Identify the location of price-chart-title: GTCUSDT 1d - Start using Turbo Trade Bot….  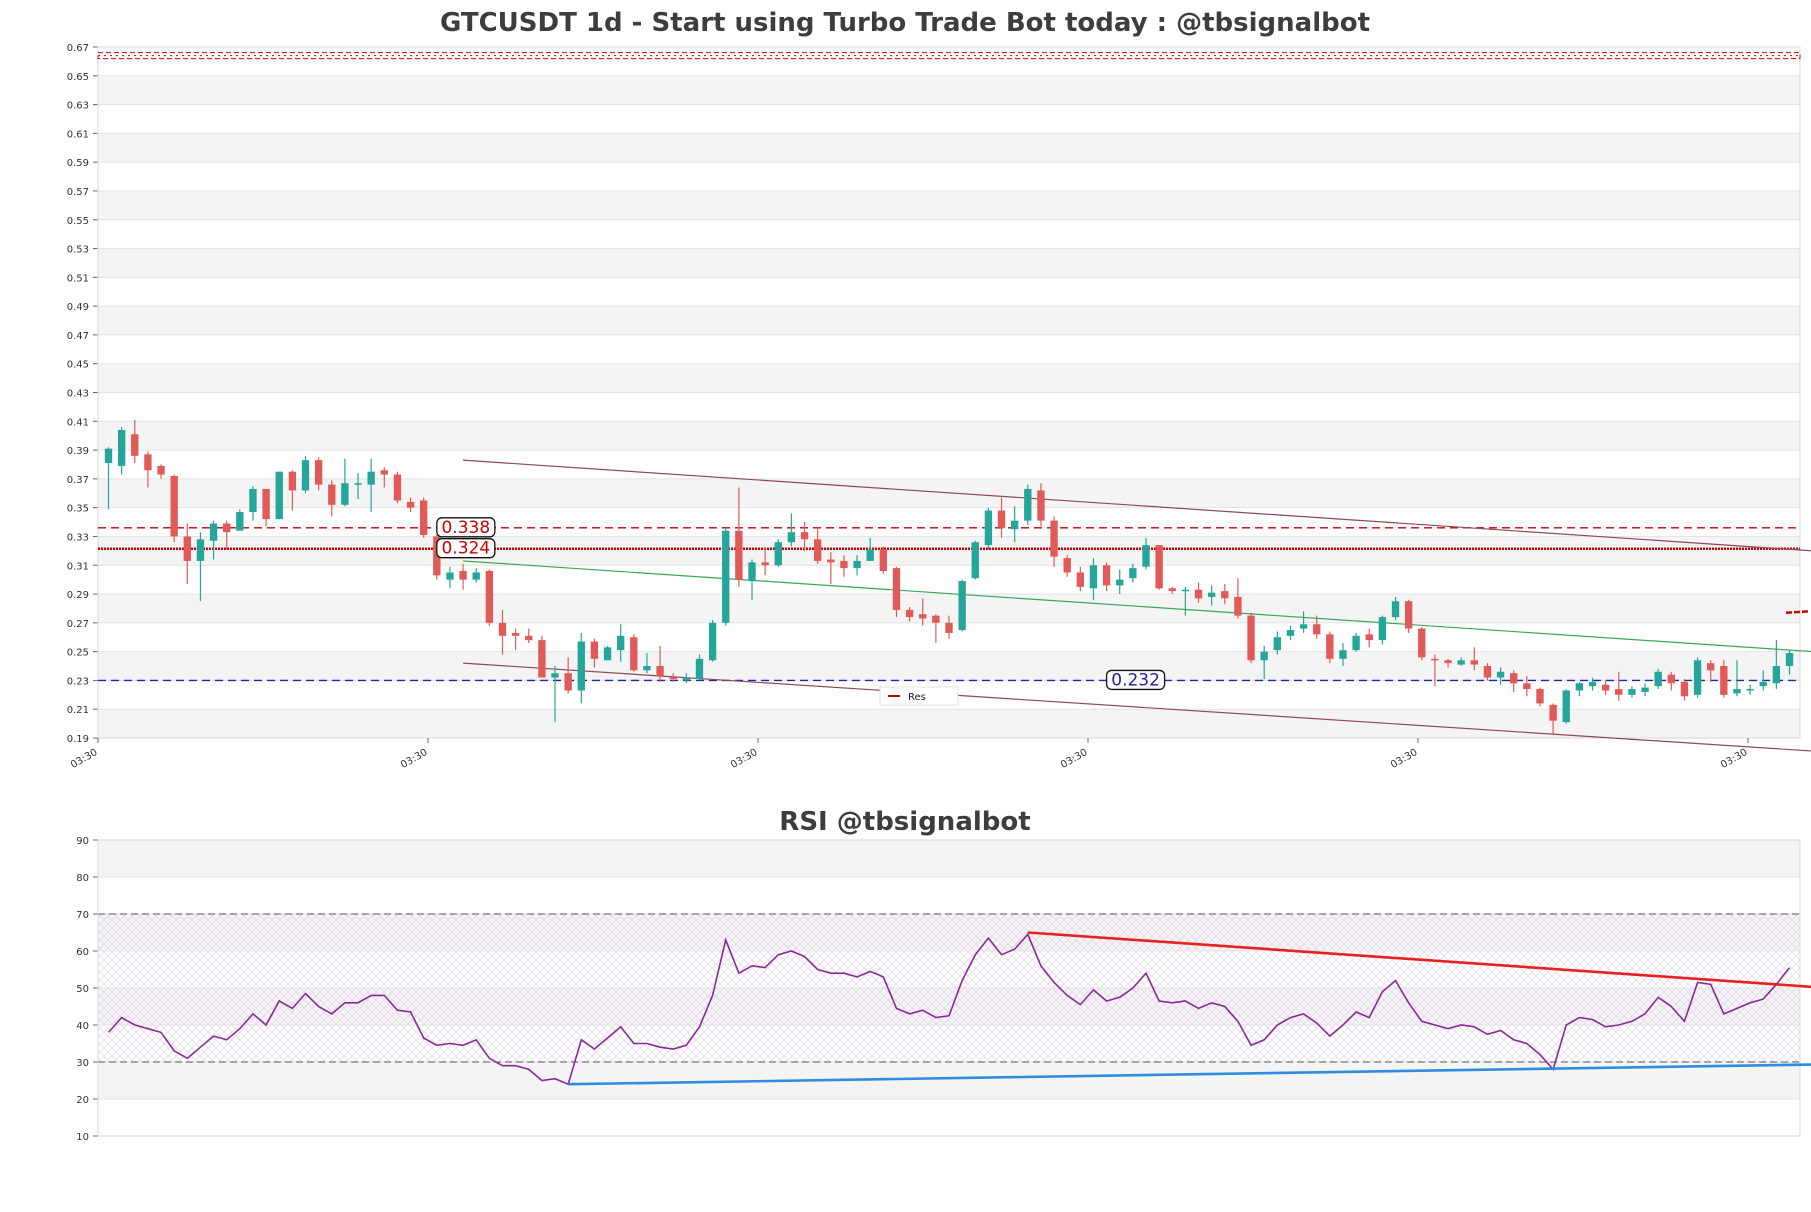
(905, 23).